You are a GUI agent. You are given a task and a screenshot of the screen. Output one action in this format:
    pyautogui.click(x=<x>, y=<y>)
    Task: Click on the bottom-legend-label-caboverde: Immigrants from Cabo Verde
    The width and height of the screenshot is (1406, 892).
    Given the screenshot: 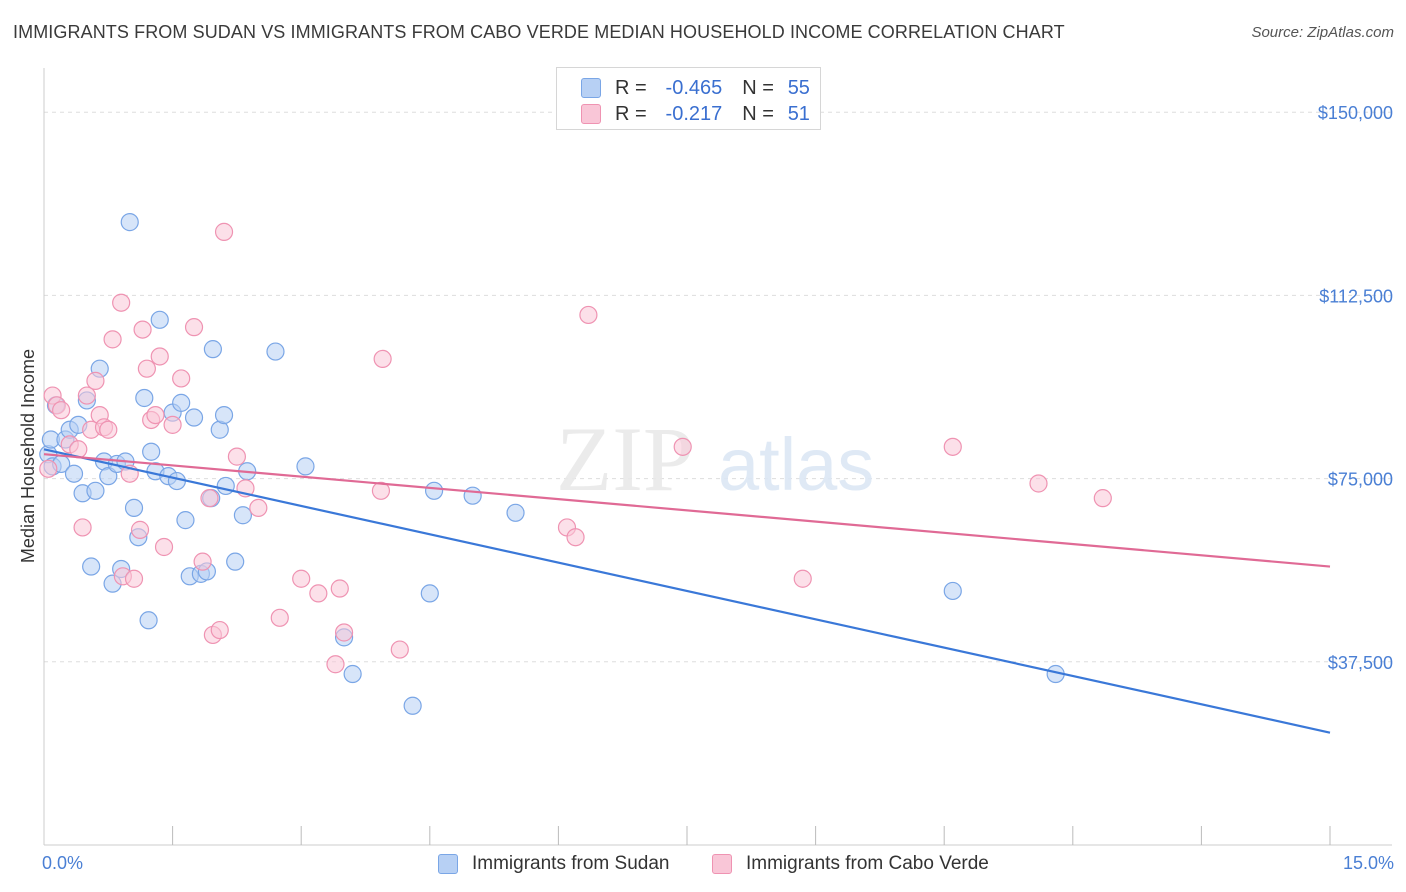 What is the action you would take?
    pyautogui.click(x=867, y=863)
    